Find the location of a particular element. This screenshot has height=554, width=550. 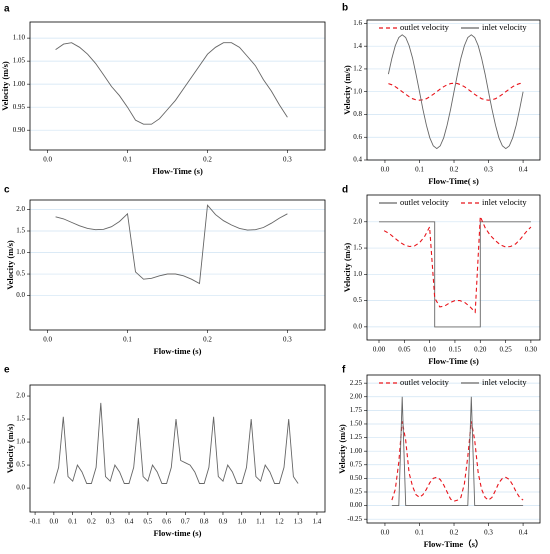

x-tick-label: 0.00 is located at coordinates (379, 350).